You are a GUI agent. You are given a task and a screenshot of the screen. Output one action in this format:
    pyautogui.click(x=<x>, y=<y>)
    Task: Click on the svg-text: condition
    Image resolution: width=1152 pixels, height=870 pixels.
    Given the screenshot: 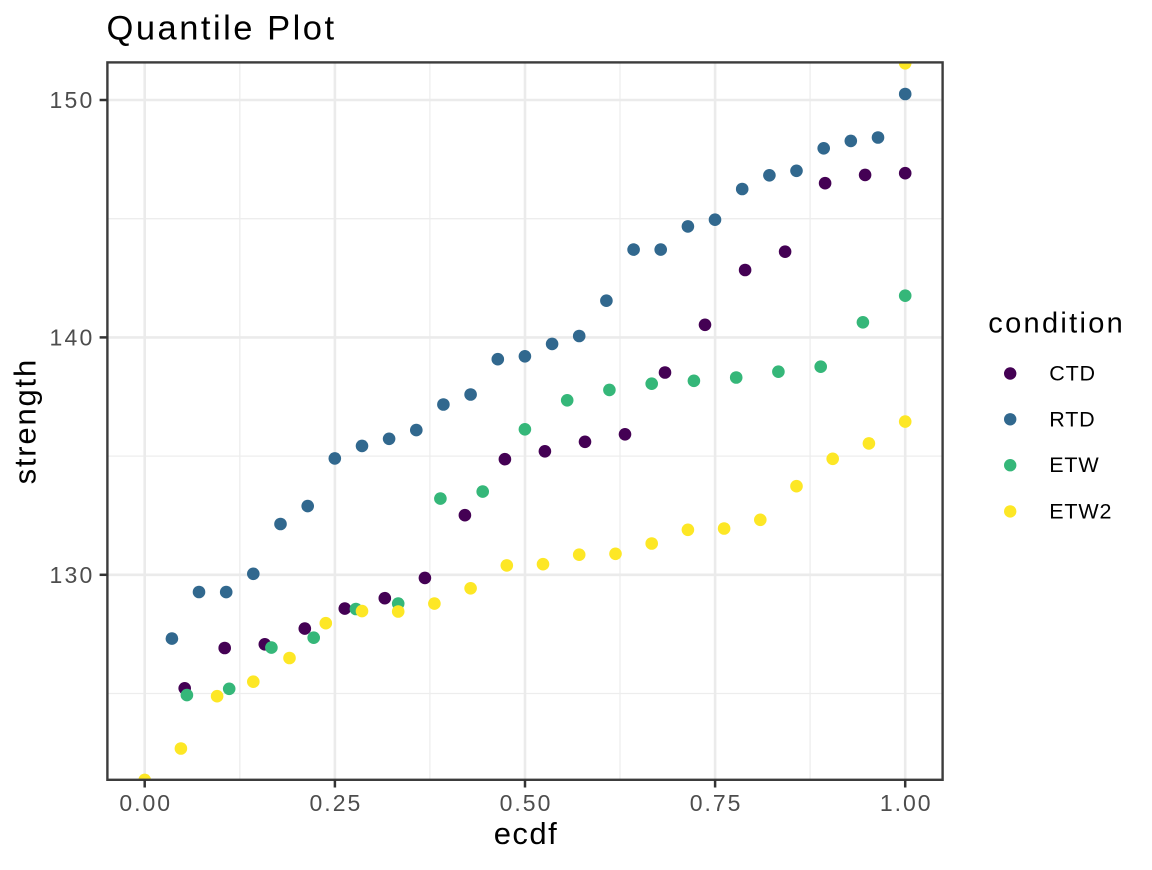 What is the action you would take?
    pyautogui.click(x=1056, y=324)
    